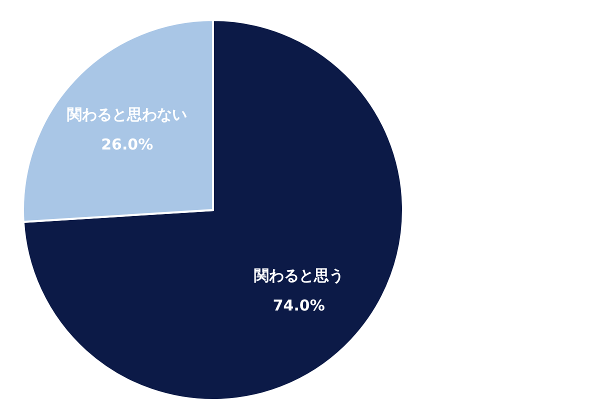  What do you see at coordinates (298, 305) in the screenshot?
I see `data-label: 74.0%` at bounding box center [298, 305].